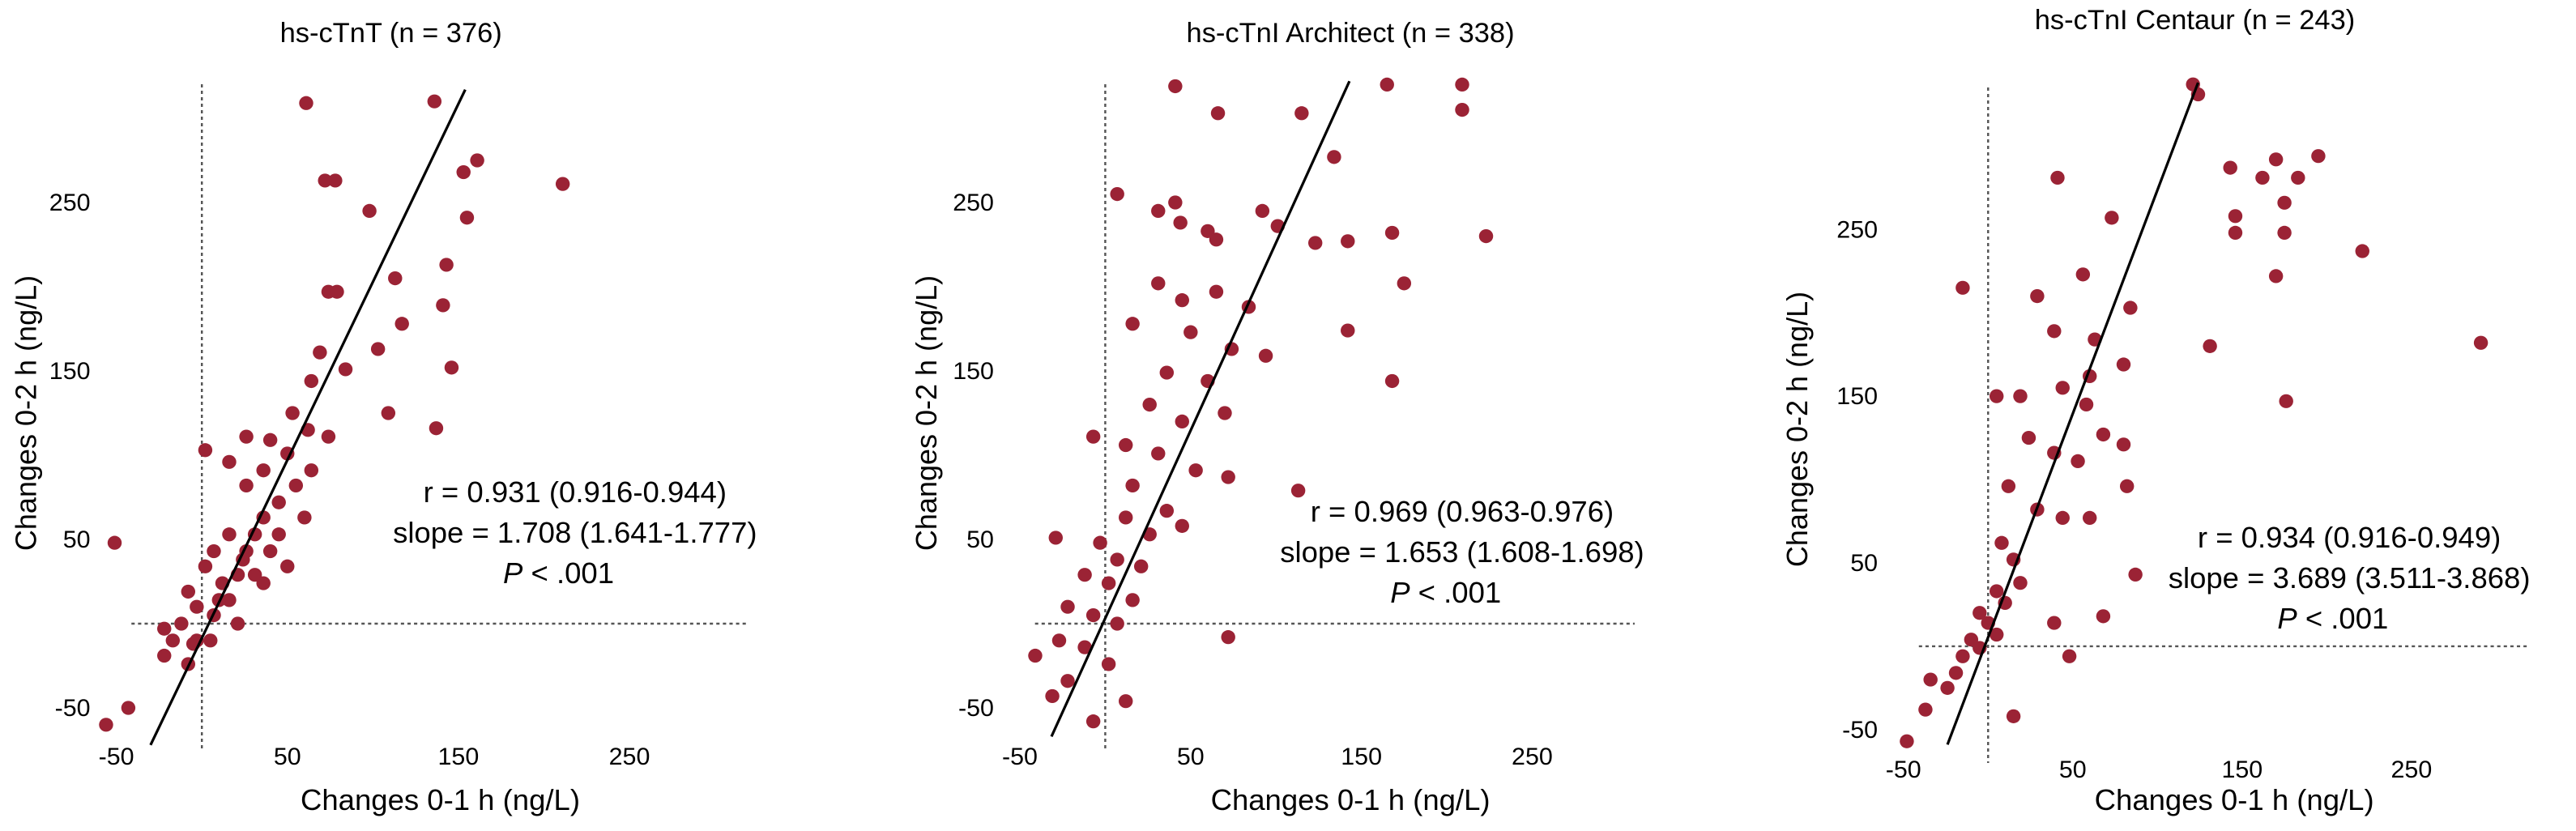 The height and width of the screenshot is (831, 2576). Describe the element at coordinates (1201, 409) in the screenshot. I see `fit-line` at that location.